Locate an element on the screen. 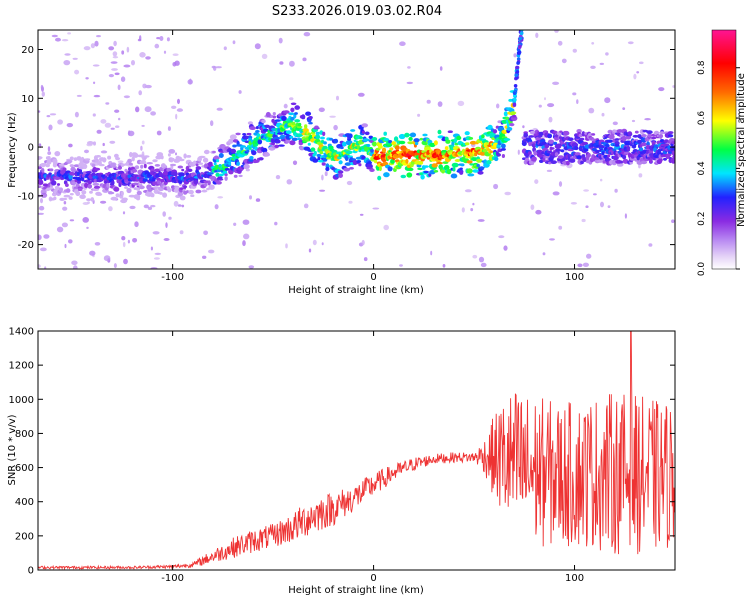 The height and width of the screenshot is (600, 750). colorbar-tick-label: 0.0 is located at coordinates (702, 269).